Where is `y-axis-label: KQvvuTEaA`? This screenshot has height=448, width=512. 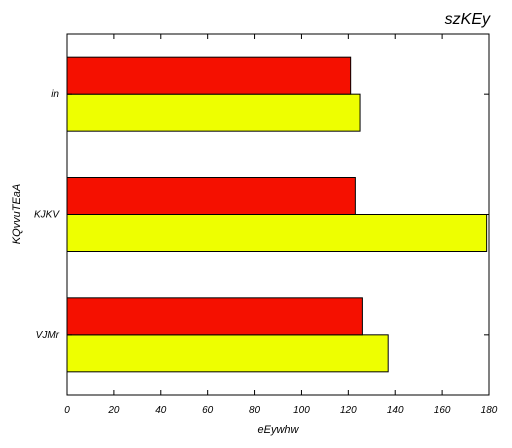 y-axis-label: KQvvuTEaA is located at coordinates (17, 214).